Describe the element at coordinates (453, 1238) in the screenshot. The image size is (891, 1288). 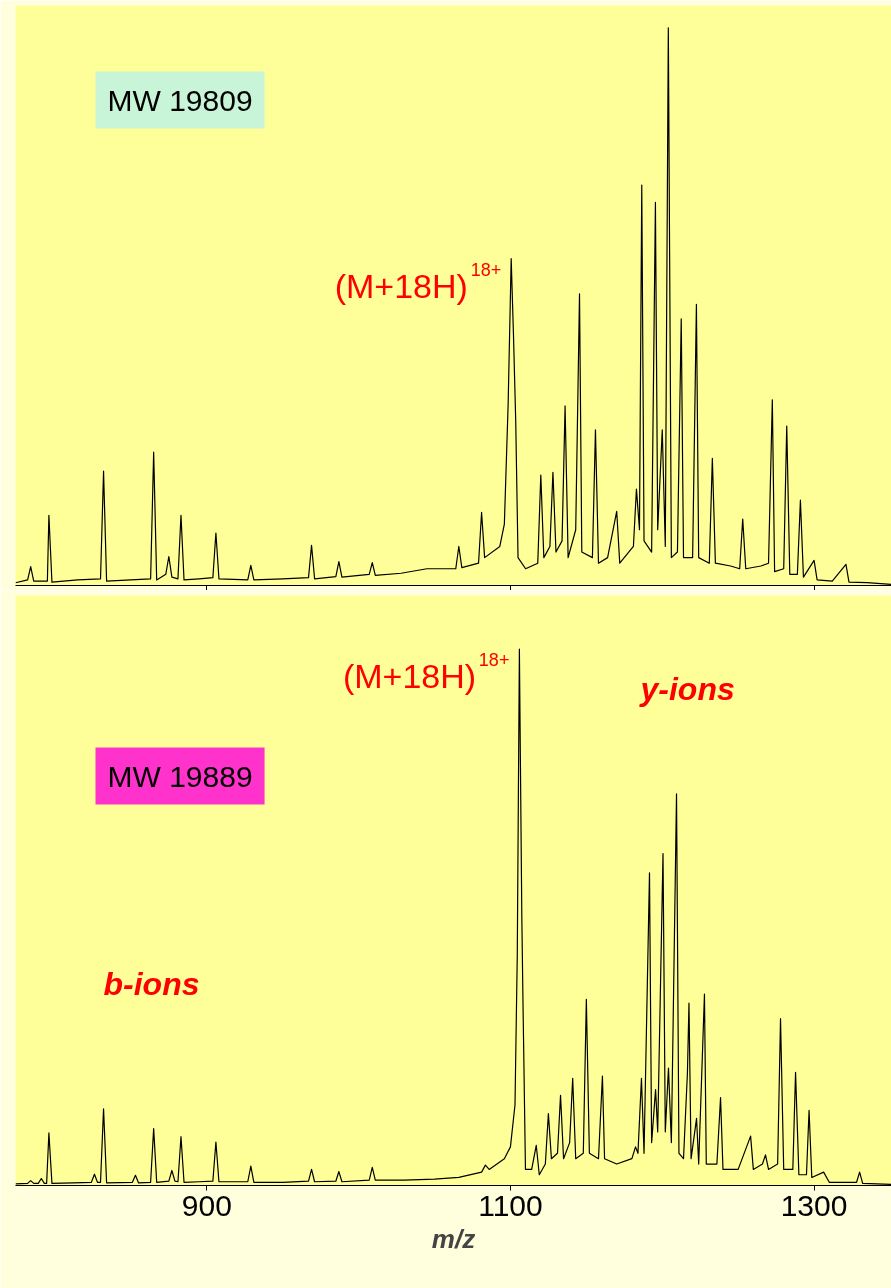
I see `x-axis-title: m/z` at that location.